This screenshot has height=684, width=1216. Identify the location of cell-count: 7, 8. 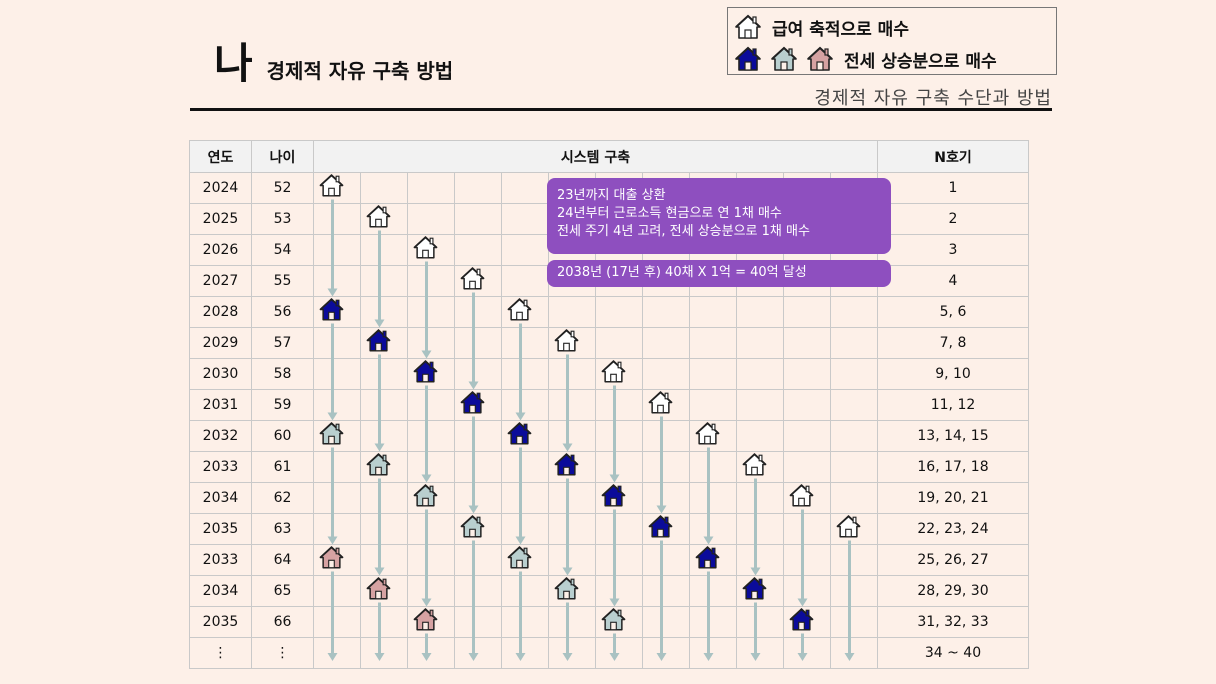
(953, 343).